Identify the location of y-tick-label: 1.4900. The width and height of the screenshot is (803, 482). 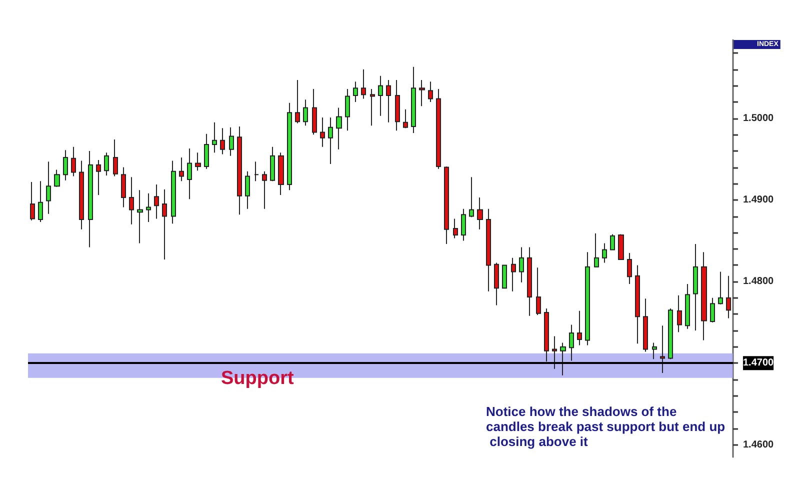
(758, 200).